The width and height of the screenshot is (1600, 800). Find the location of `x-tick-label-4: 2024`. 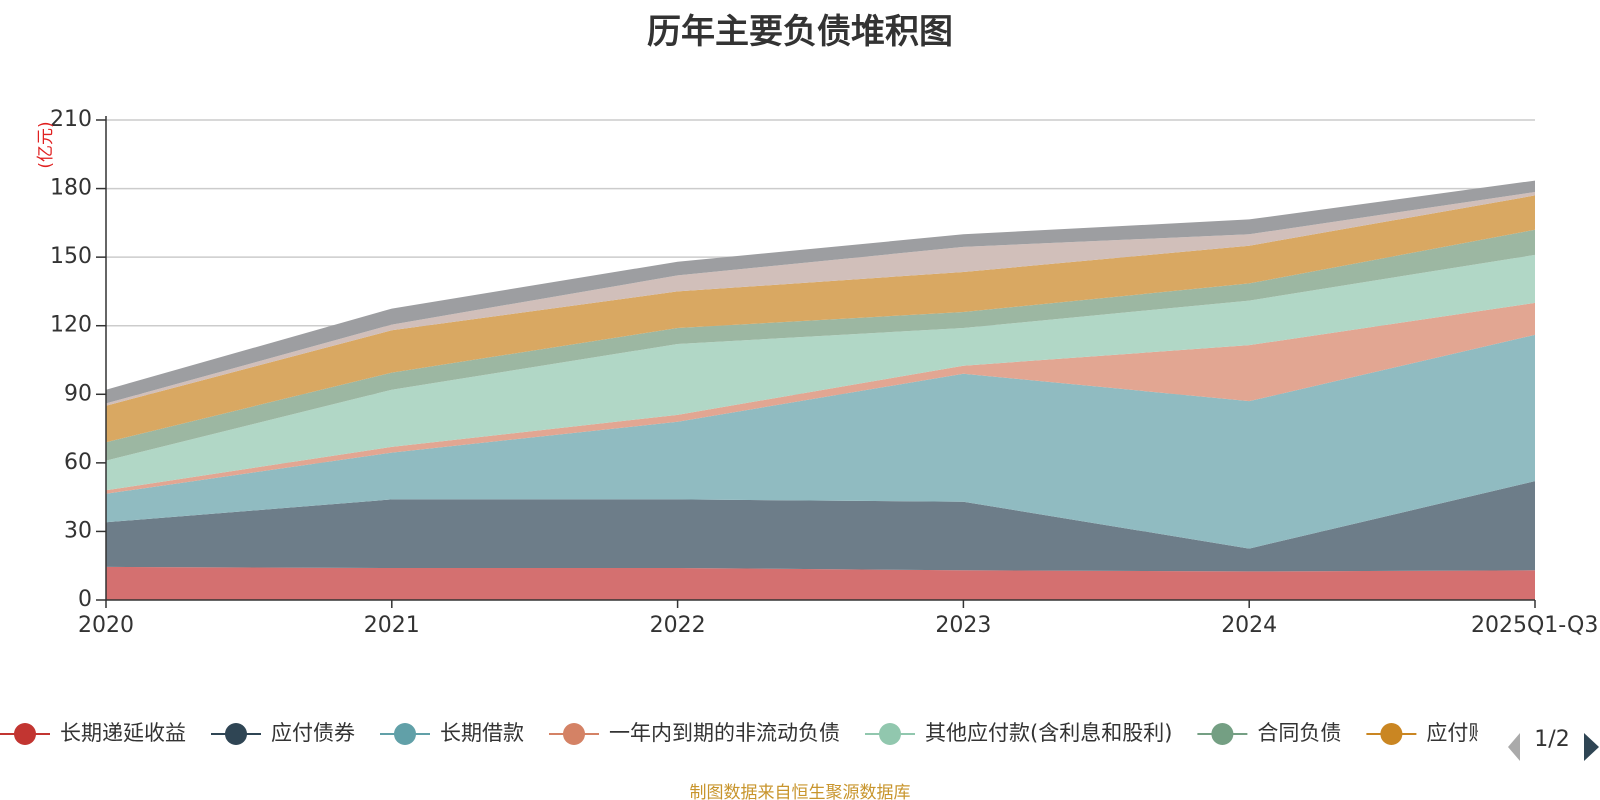

x-tick-label-4: 2024 is located at coordinates (1249, 625).